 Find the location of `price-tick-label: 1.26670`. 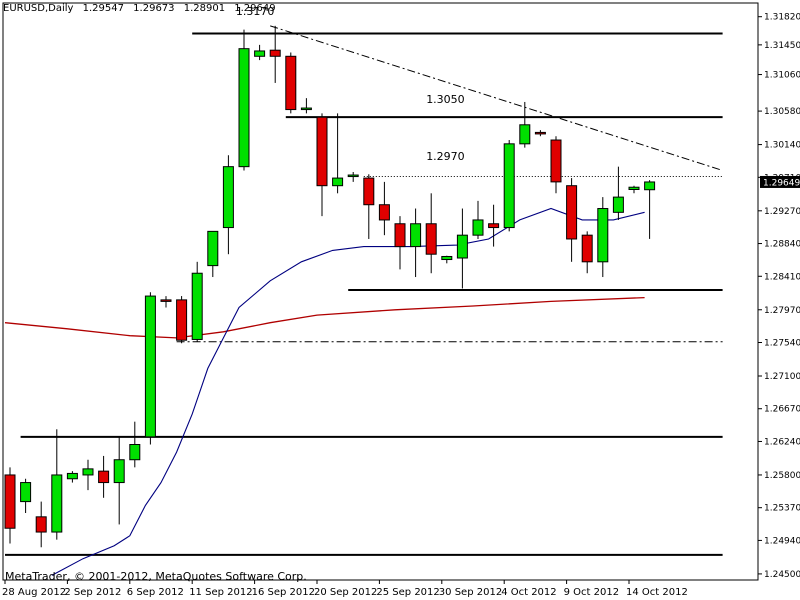

price-tick-label: 1.26670 is located at coordinates (782, 410).